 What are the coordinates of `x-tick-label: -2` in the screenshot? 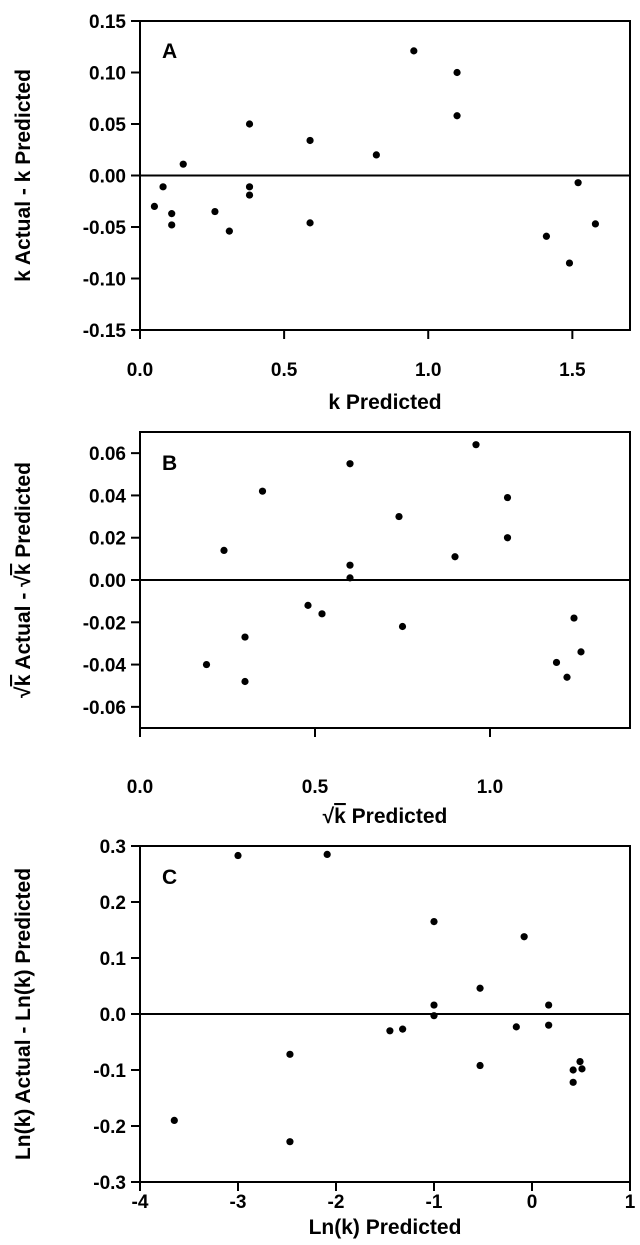 It's located at (336, 1202).